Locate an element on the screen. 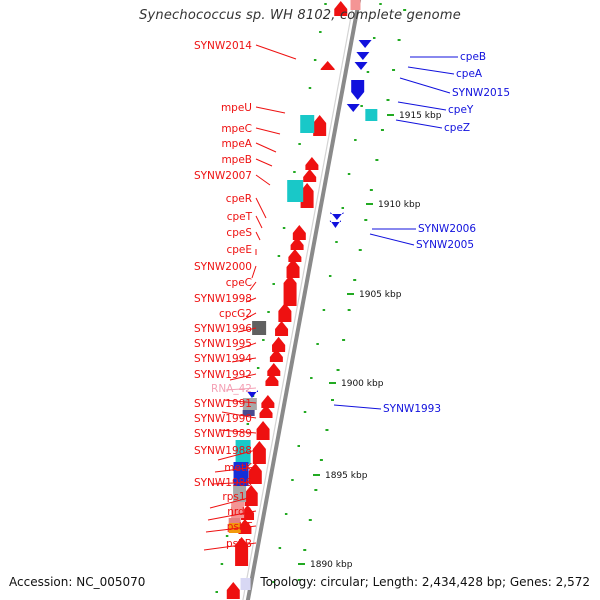  gene-label: cpeZ is located at coordinates (457, 128).